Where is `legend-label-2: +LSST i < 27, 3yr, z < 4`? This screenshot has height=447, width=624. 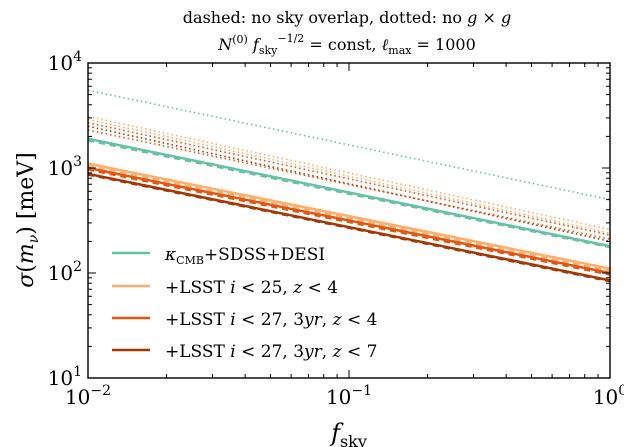
legend-label-2: +LSST i < 27, 3yr, z < 4 is located at coordinates (271, 320).